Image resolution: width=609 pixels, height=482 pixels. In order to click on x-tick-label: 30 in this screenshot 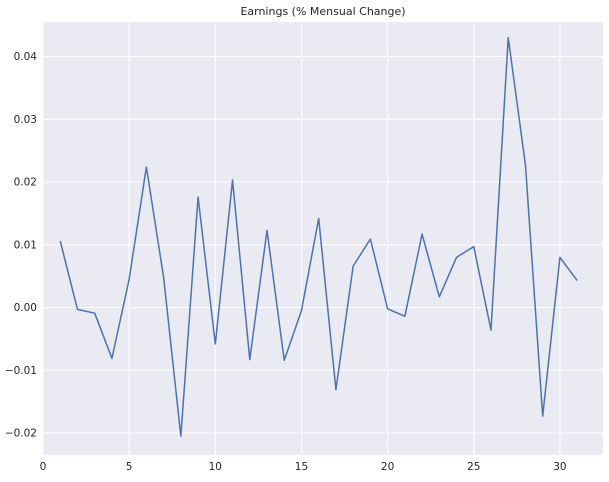, I will do `click(559, 467)`.